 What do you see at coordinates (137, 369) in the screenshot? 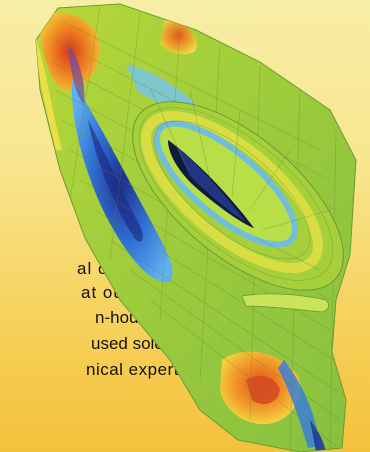
I see `text-line-8: nical experts` at bounding box center [137, 369].